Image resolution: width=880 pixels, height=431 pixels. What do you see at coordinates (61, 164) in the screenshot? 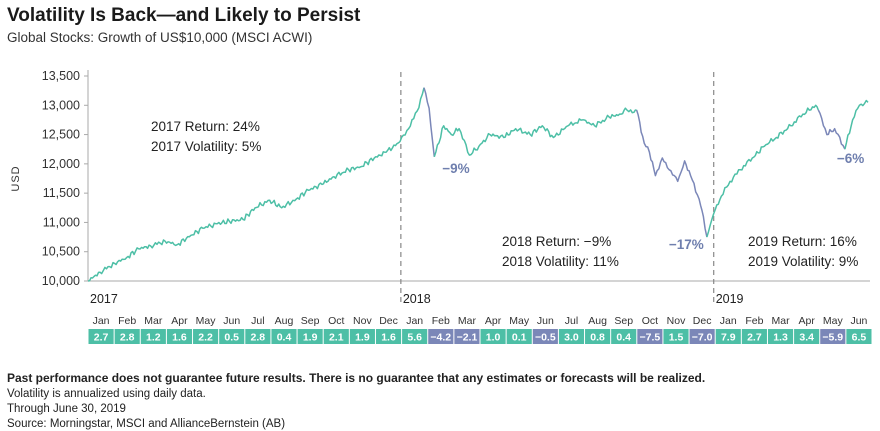
I see `y-tick-label: 12,000` at bounding box center [61, 164].